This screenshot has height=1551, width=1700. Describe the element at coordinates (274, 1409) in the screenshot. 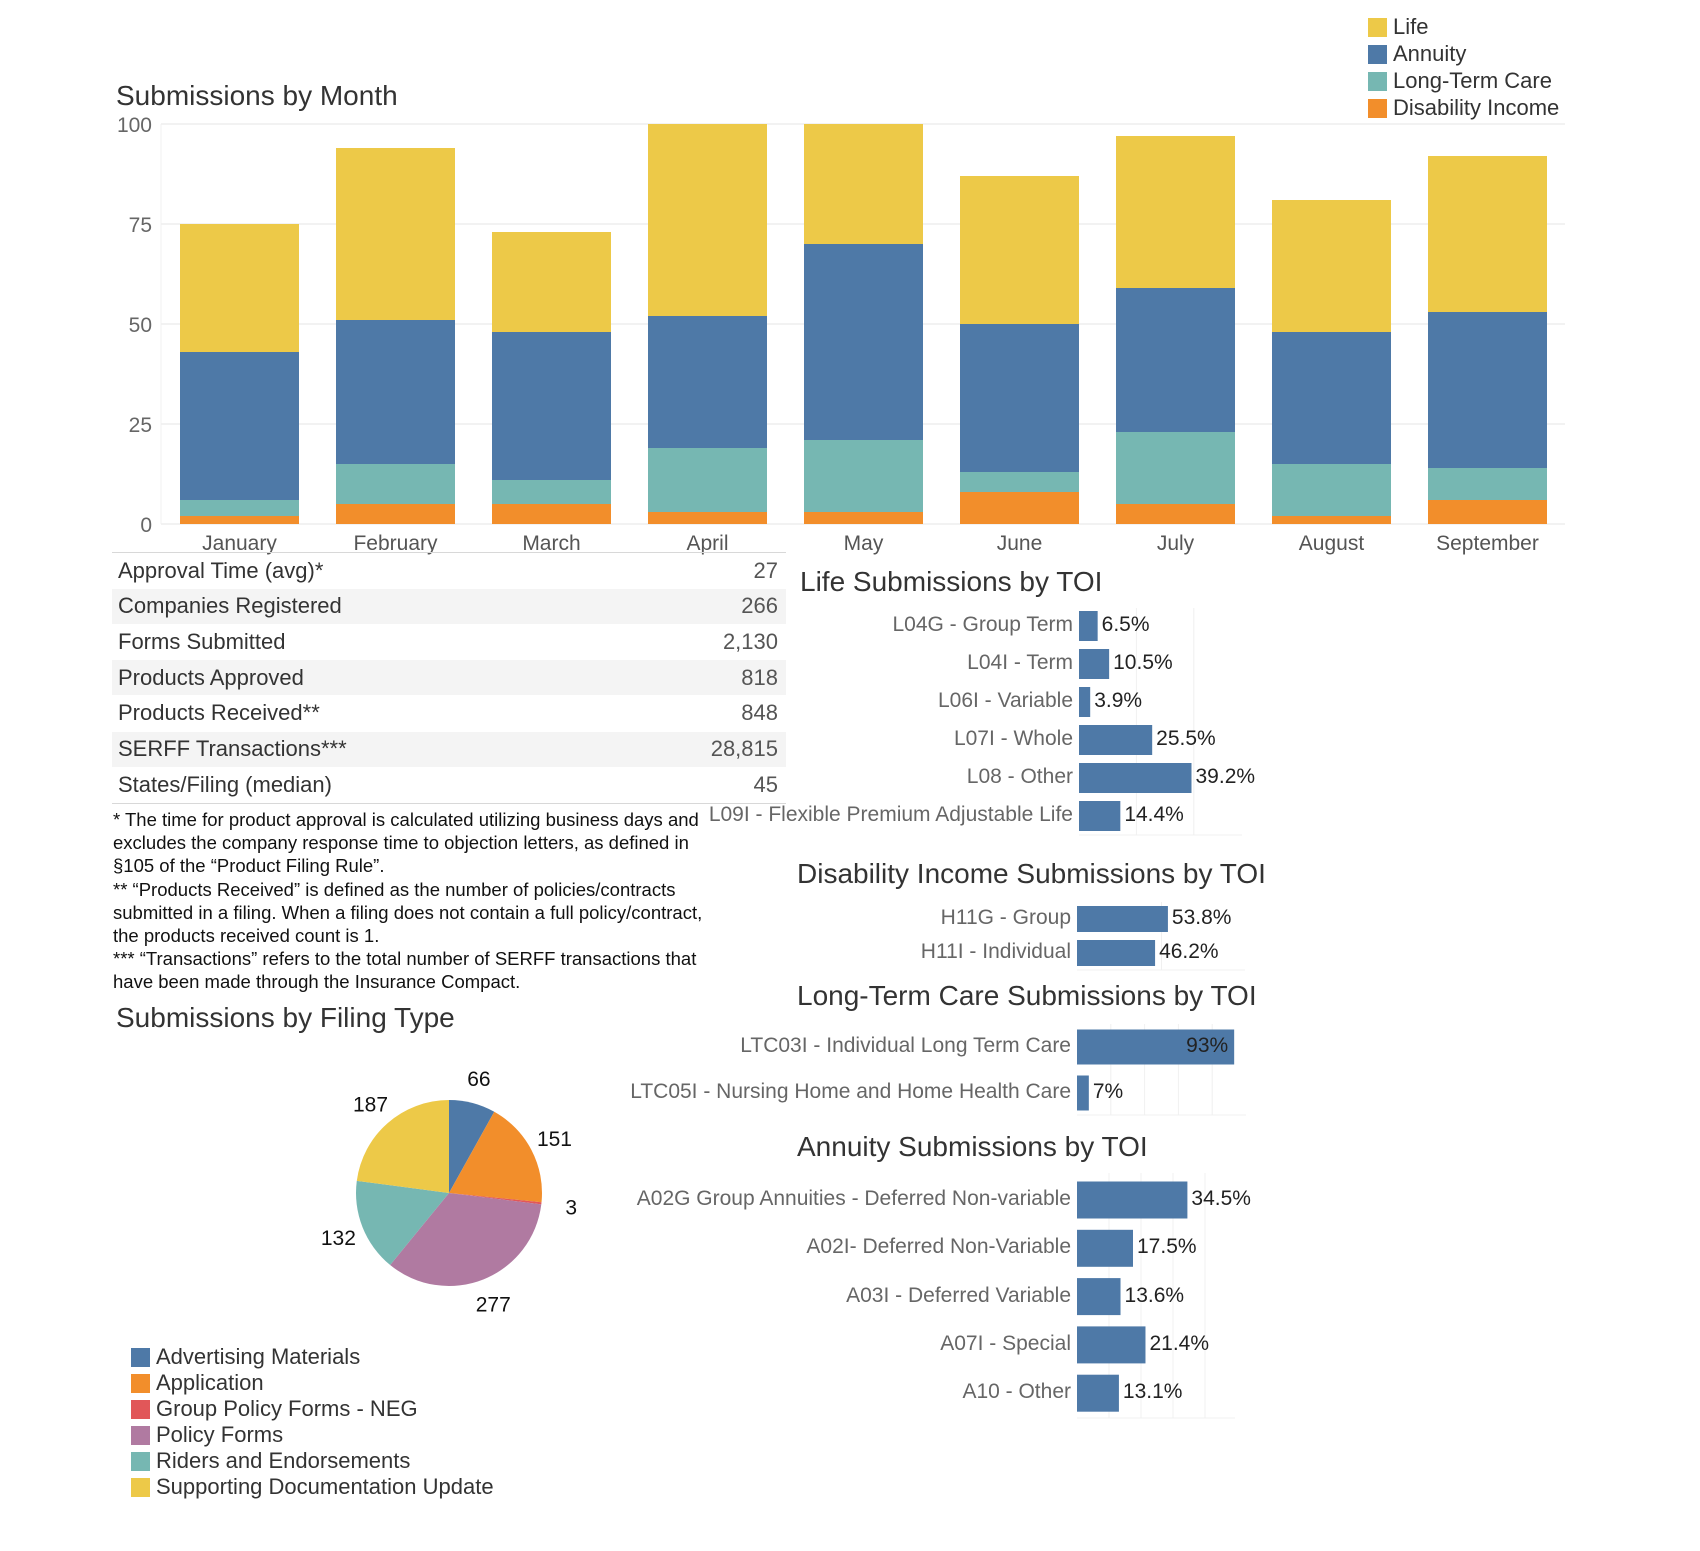

I see `pie-legend-item: Group Policy Forms - NEG` at that location.